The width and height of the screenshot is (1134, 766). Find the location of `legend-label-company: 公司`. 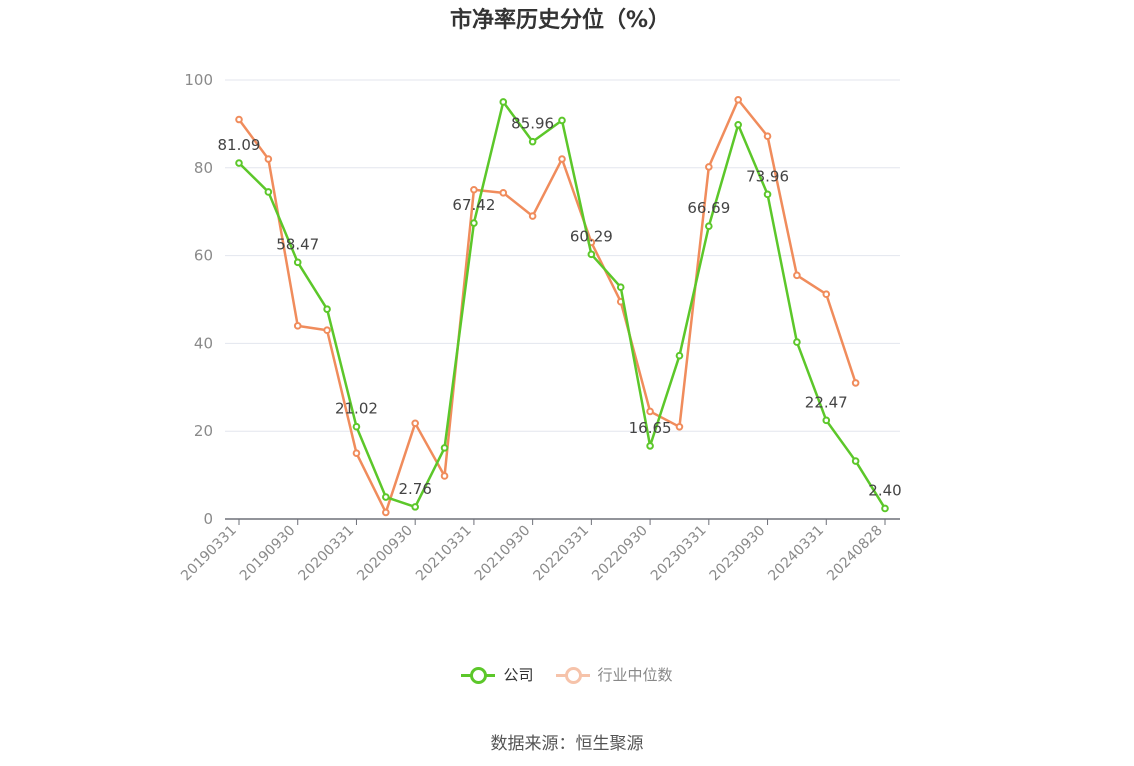

legend-label-company: 公司 is located at coordinates (518, 675).